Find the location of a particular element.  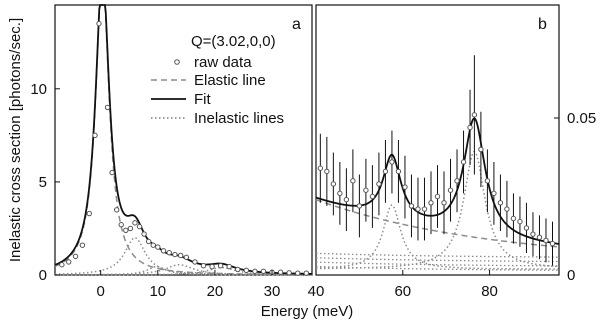

legend-title: Q=(3.02,0,0) is located at coordinates (233, 41).